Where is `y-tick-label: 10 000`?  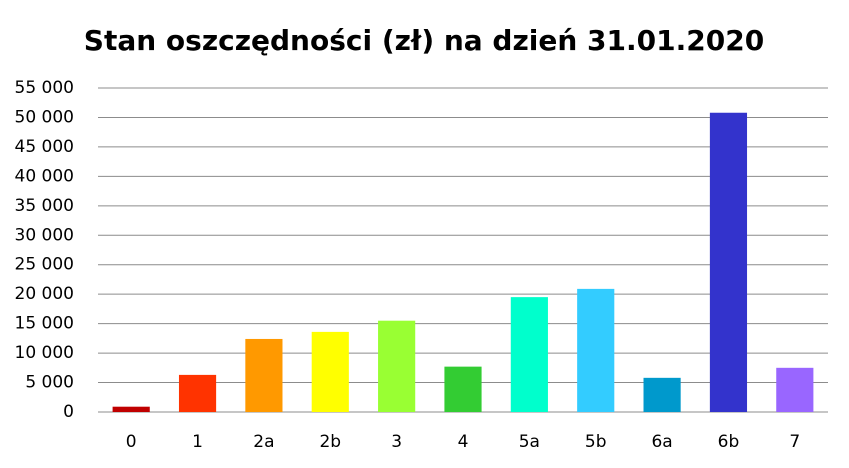
y-tick-label: 10 000 is located at coordinates (44, 353).